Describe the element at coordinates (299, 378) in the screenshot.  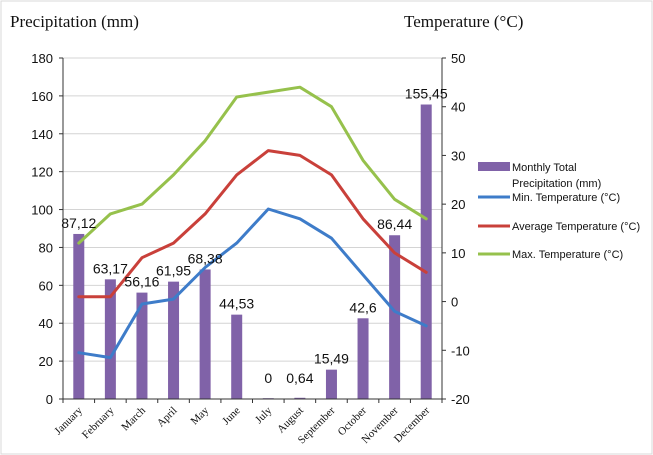
I see `bar-data-label: 0,64` at that location.